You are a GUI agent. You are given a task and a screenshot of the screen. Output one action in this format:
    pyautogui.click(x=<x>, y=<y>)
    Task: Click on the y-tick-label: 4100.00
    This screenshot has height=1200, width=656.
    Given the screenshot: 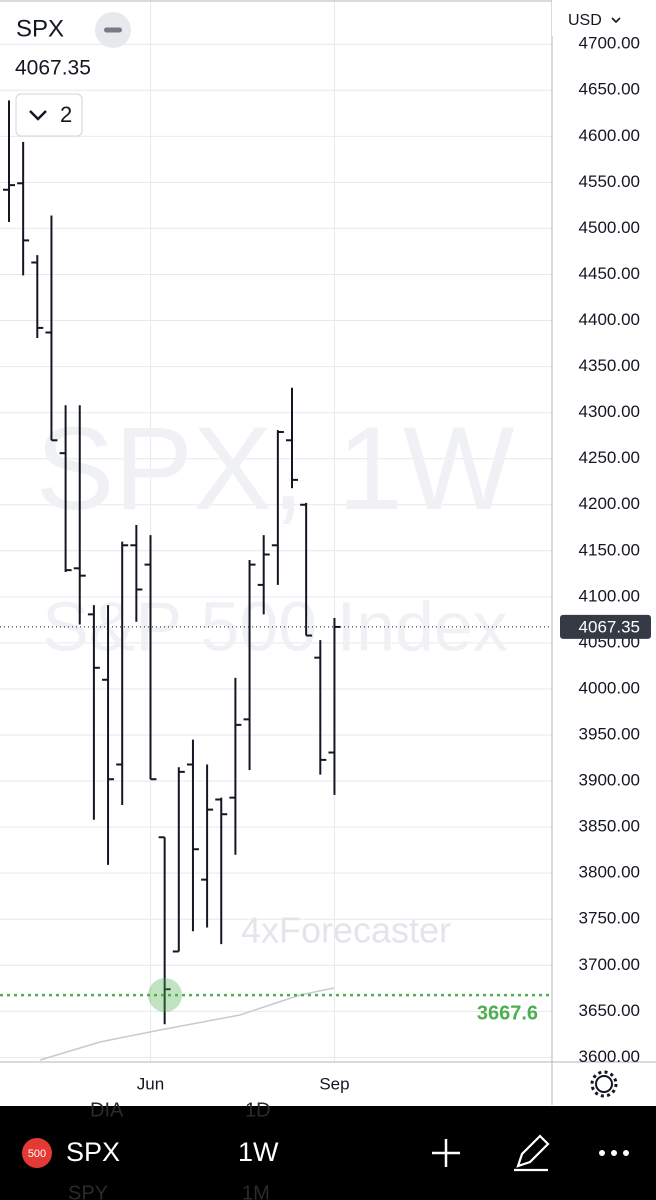 What is the action you would take?
    pyautogui.click(x=609, y=595)
    